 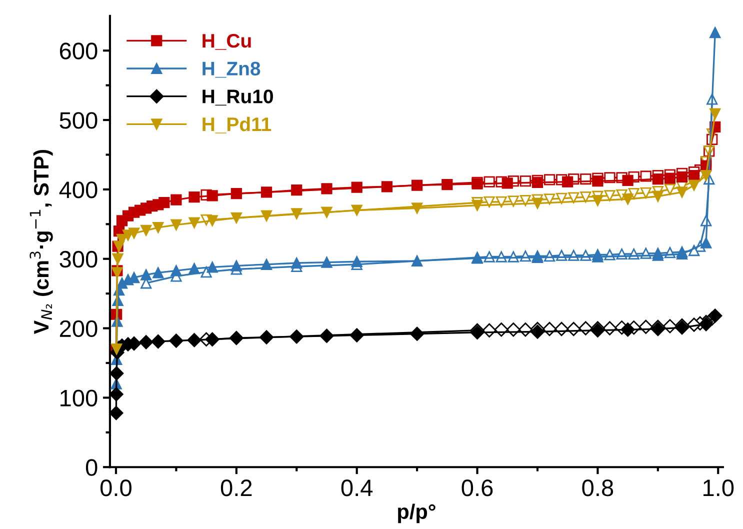 What do you see at coordinates (79, 120) in the screenshot?
I see `y-tick-label: 500` at bounding box center [79, 120].